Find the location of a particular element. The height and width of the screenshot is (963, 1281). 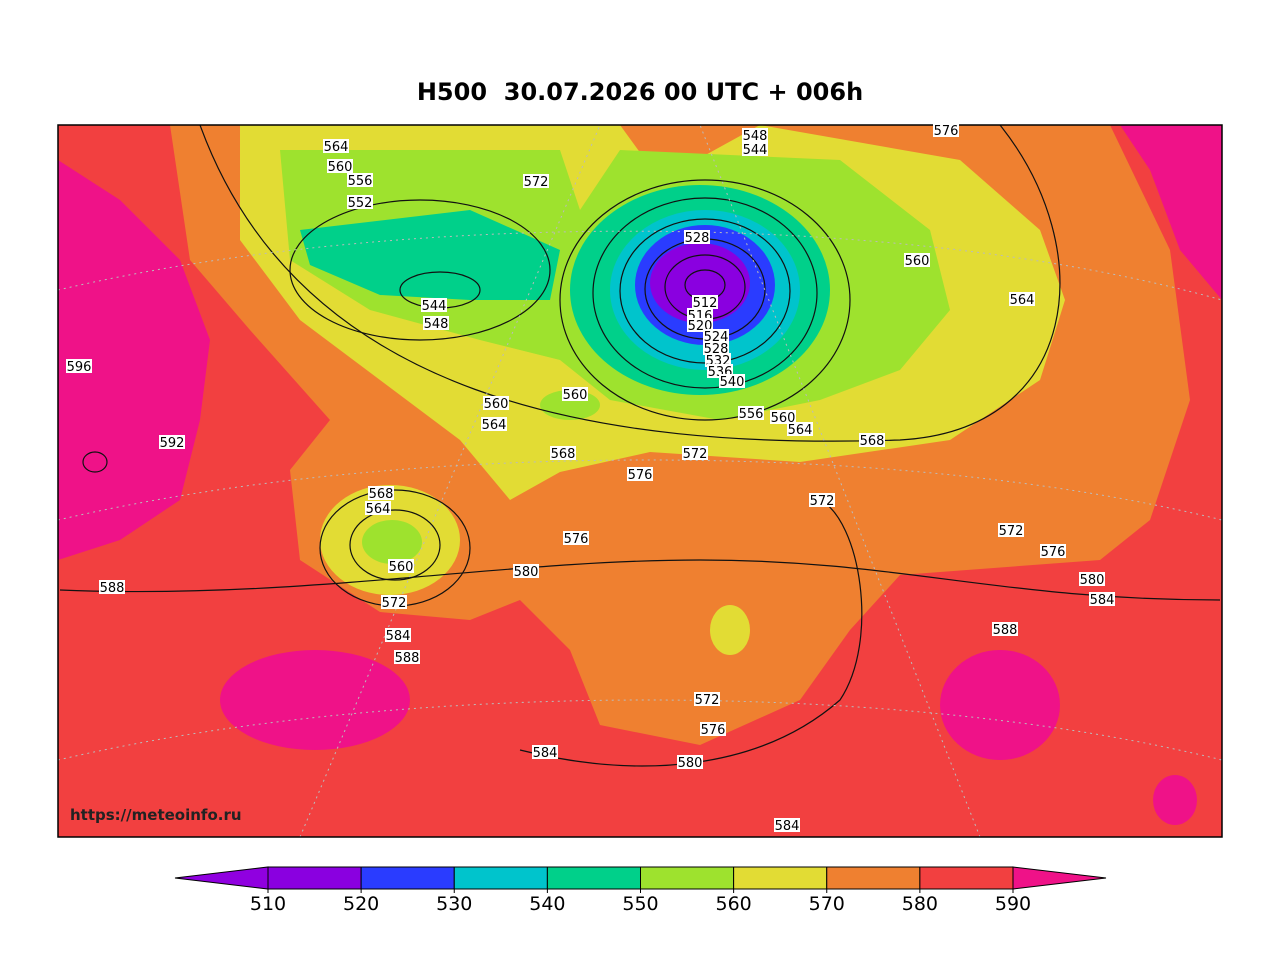

contour-label: 552 is located at coordinates (360, 203).